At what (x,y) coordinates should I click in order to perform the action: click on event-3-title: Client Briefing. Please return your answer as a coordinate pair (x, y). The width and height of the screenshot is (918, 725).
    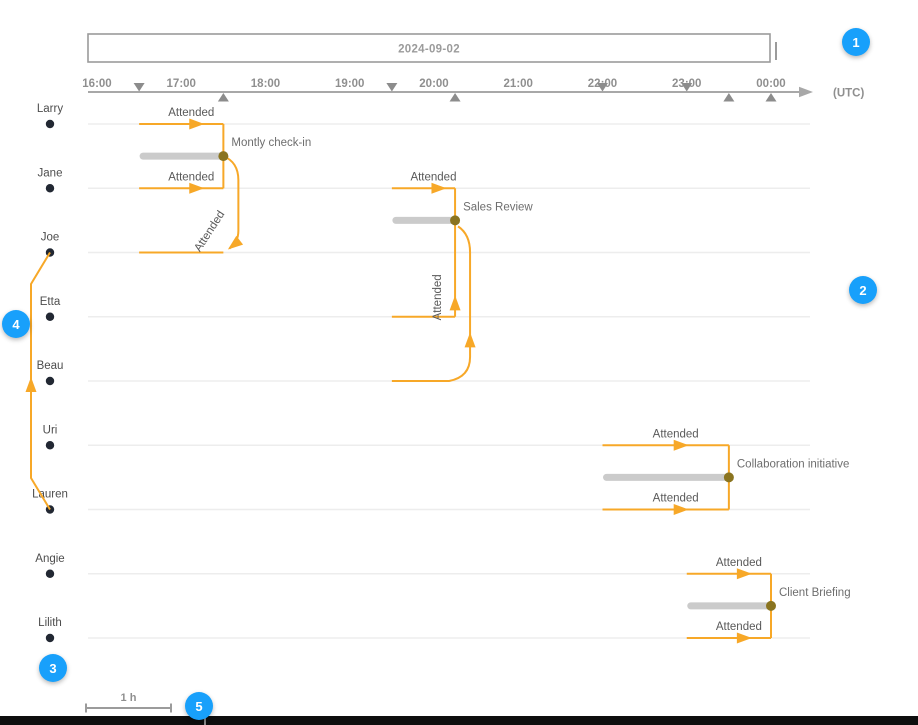
    Looking at the image, I should click on (815, 593).